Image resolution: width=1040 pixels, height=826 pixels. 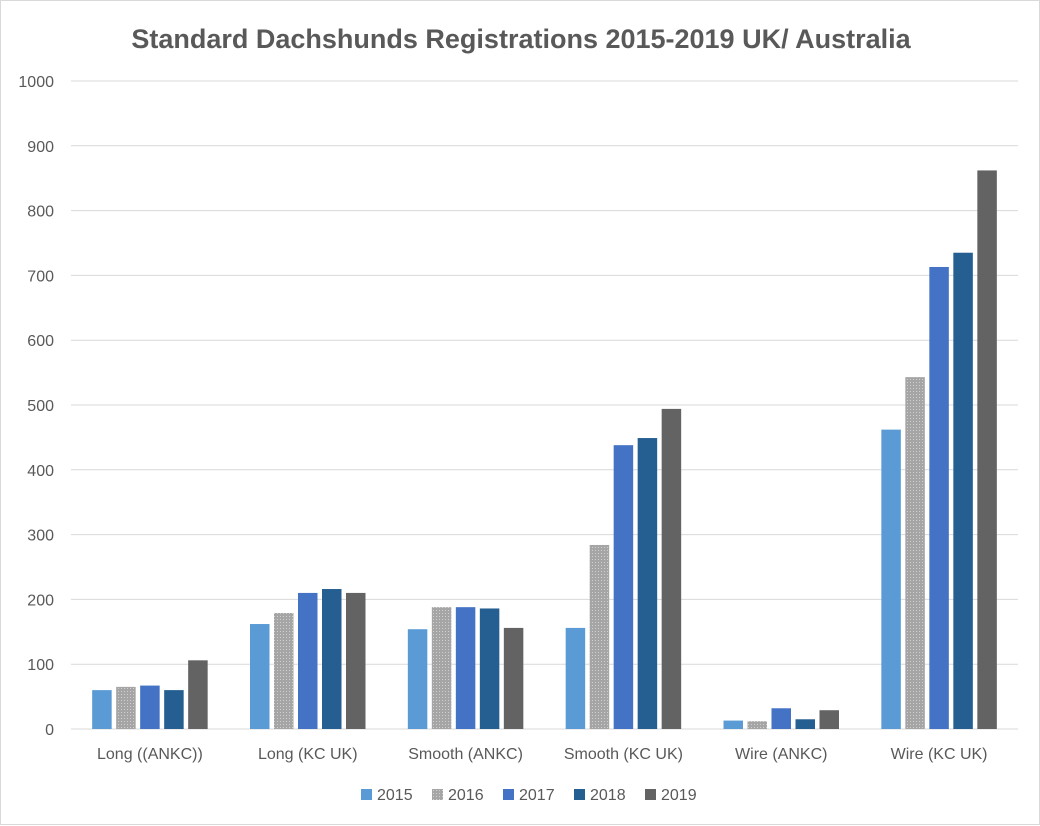 What do you see at coordinates (49, 730) in the screenshot?
I see `y-tick-label: 0` at bounding box center [49, 730].